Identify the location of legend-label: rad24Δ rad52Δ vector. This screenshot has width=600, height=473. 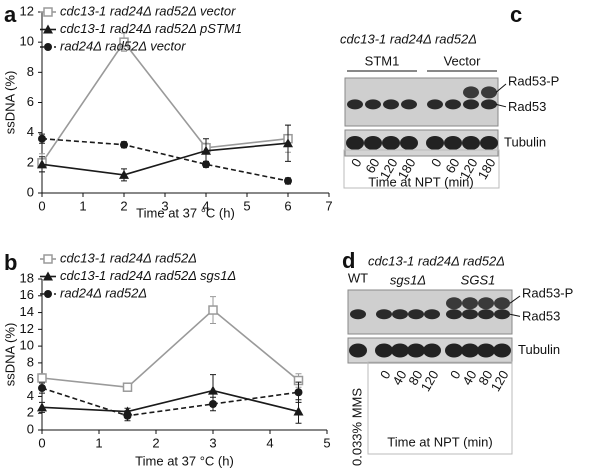
(123, 45).